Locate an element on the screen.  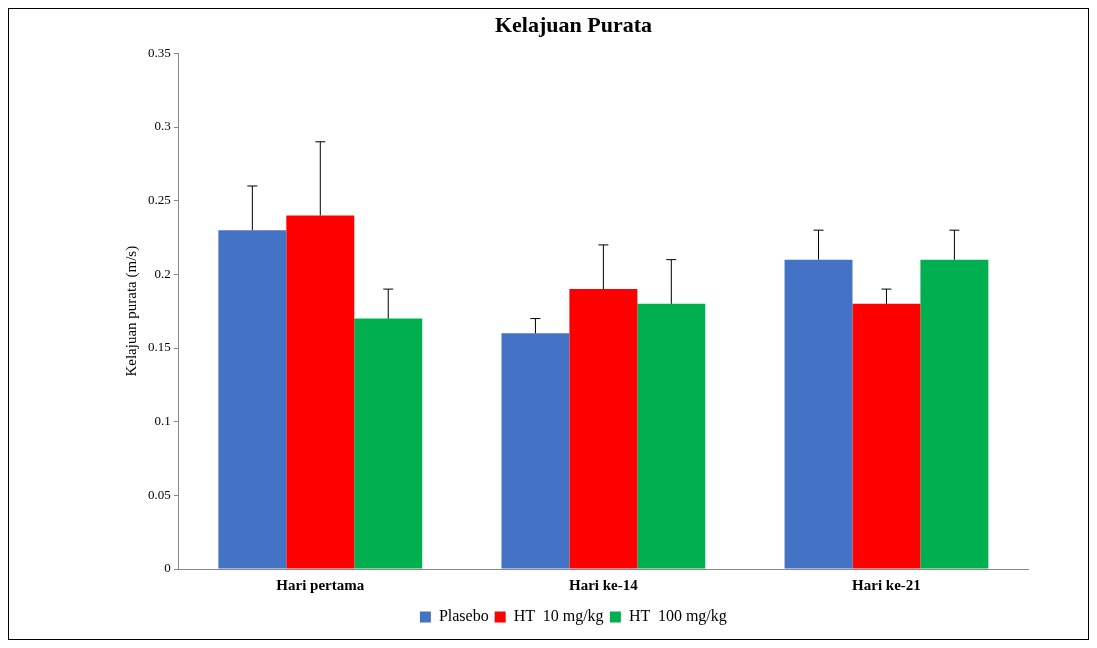
legend-label: HT 100 mg/kg is located at coordinates (677, 616).